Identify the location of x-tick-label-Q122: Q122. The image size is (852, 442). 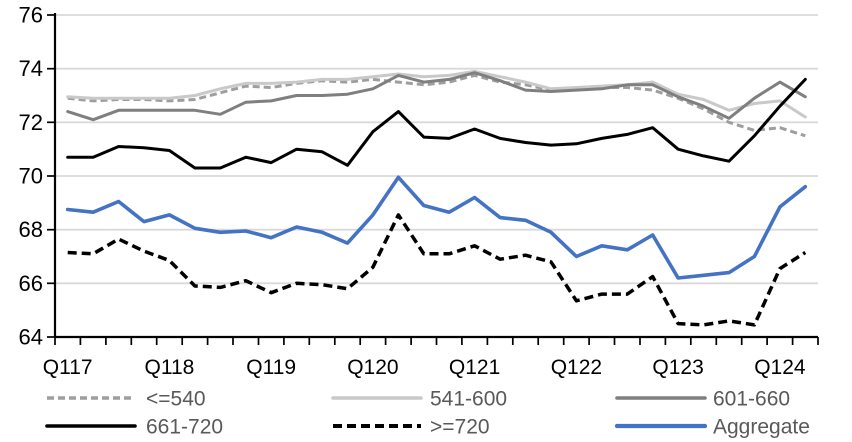
(576, 367).